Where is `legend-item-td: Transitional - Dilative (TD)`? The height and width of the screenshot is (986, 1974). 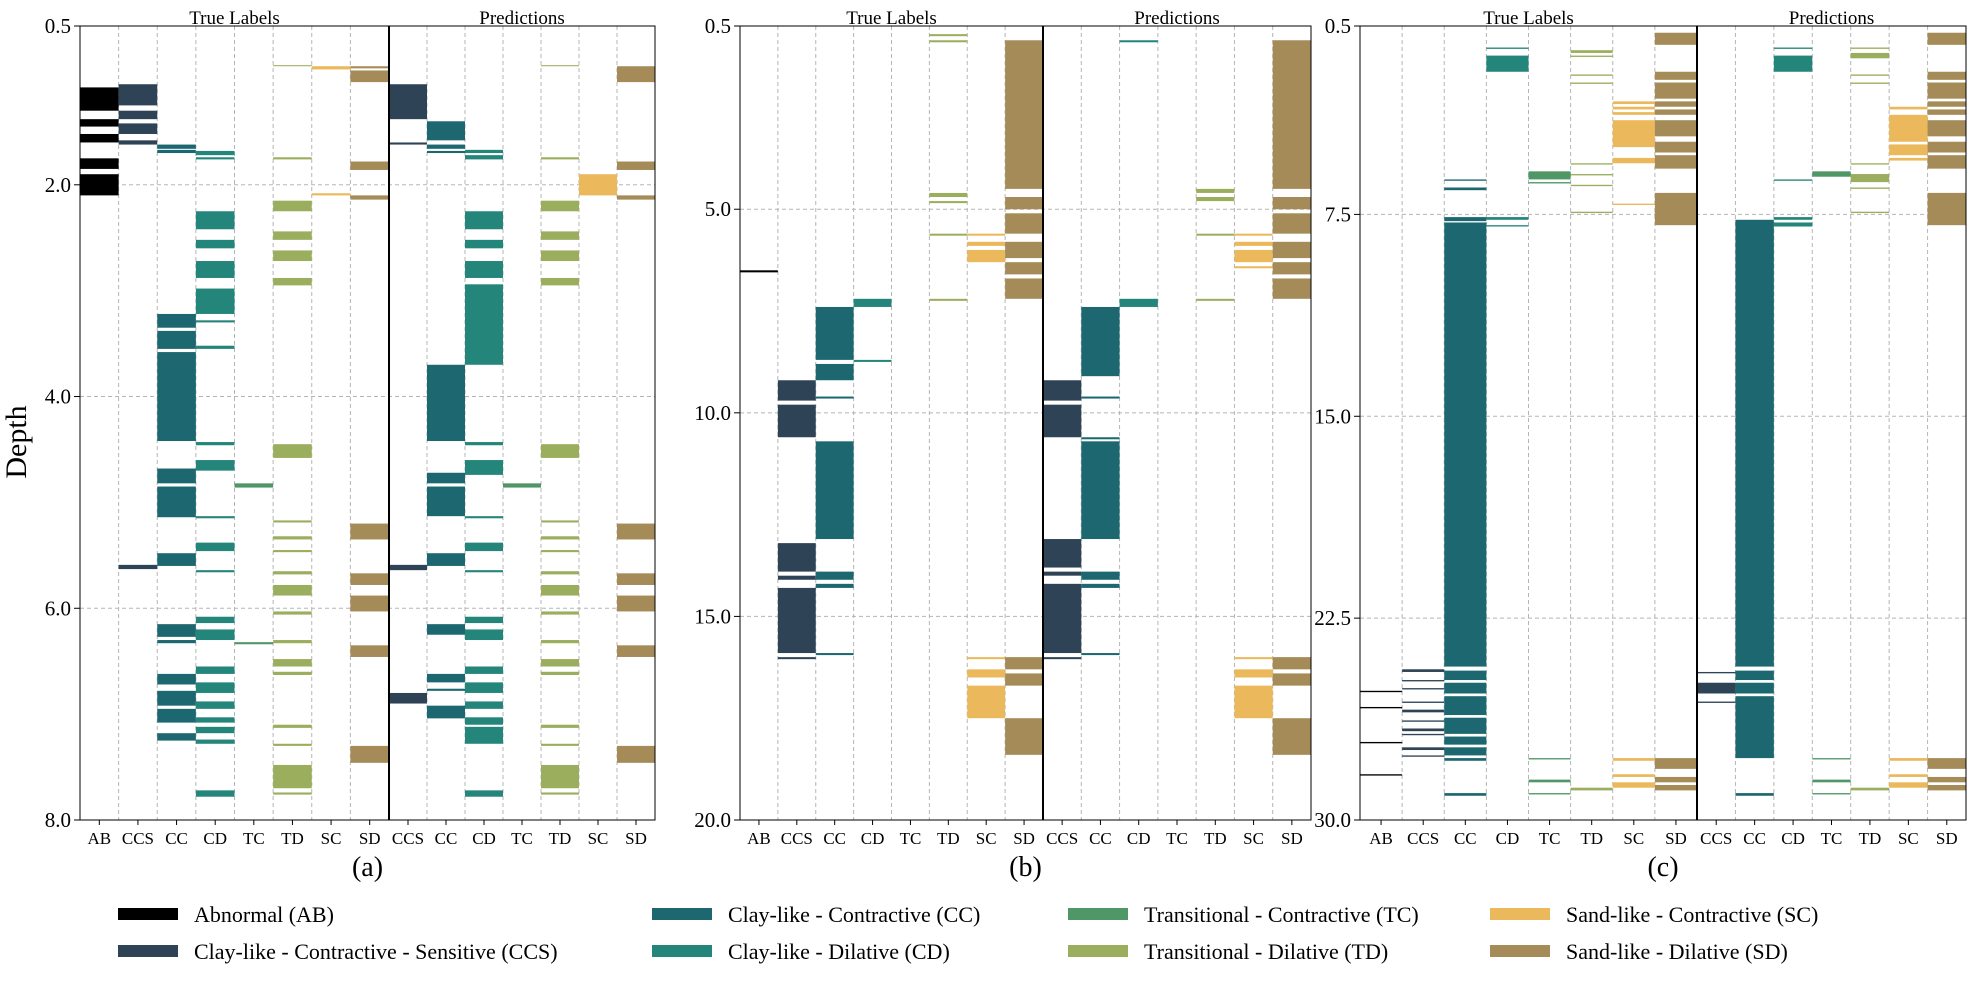 legend-item-td: Transitional - Dilative (TD) is located at coordinates (1228, 951).